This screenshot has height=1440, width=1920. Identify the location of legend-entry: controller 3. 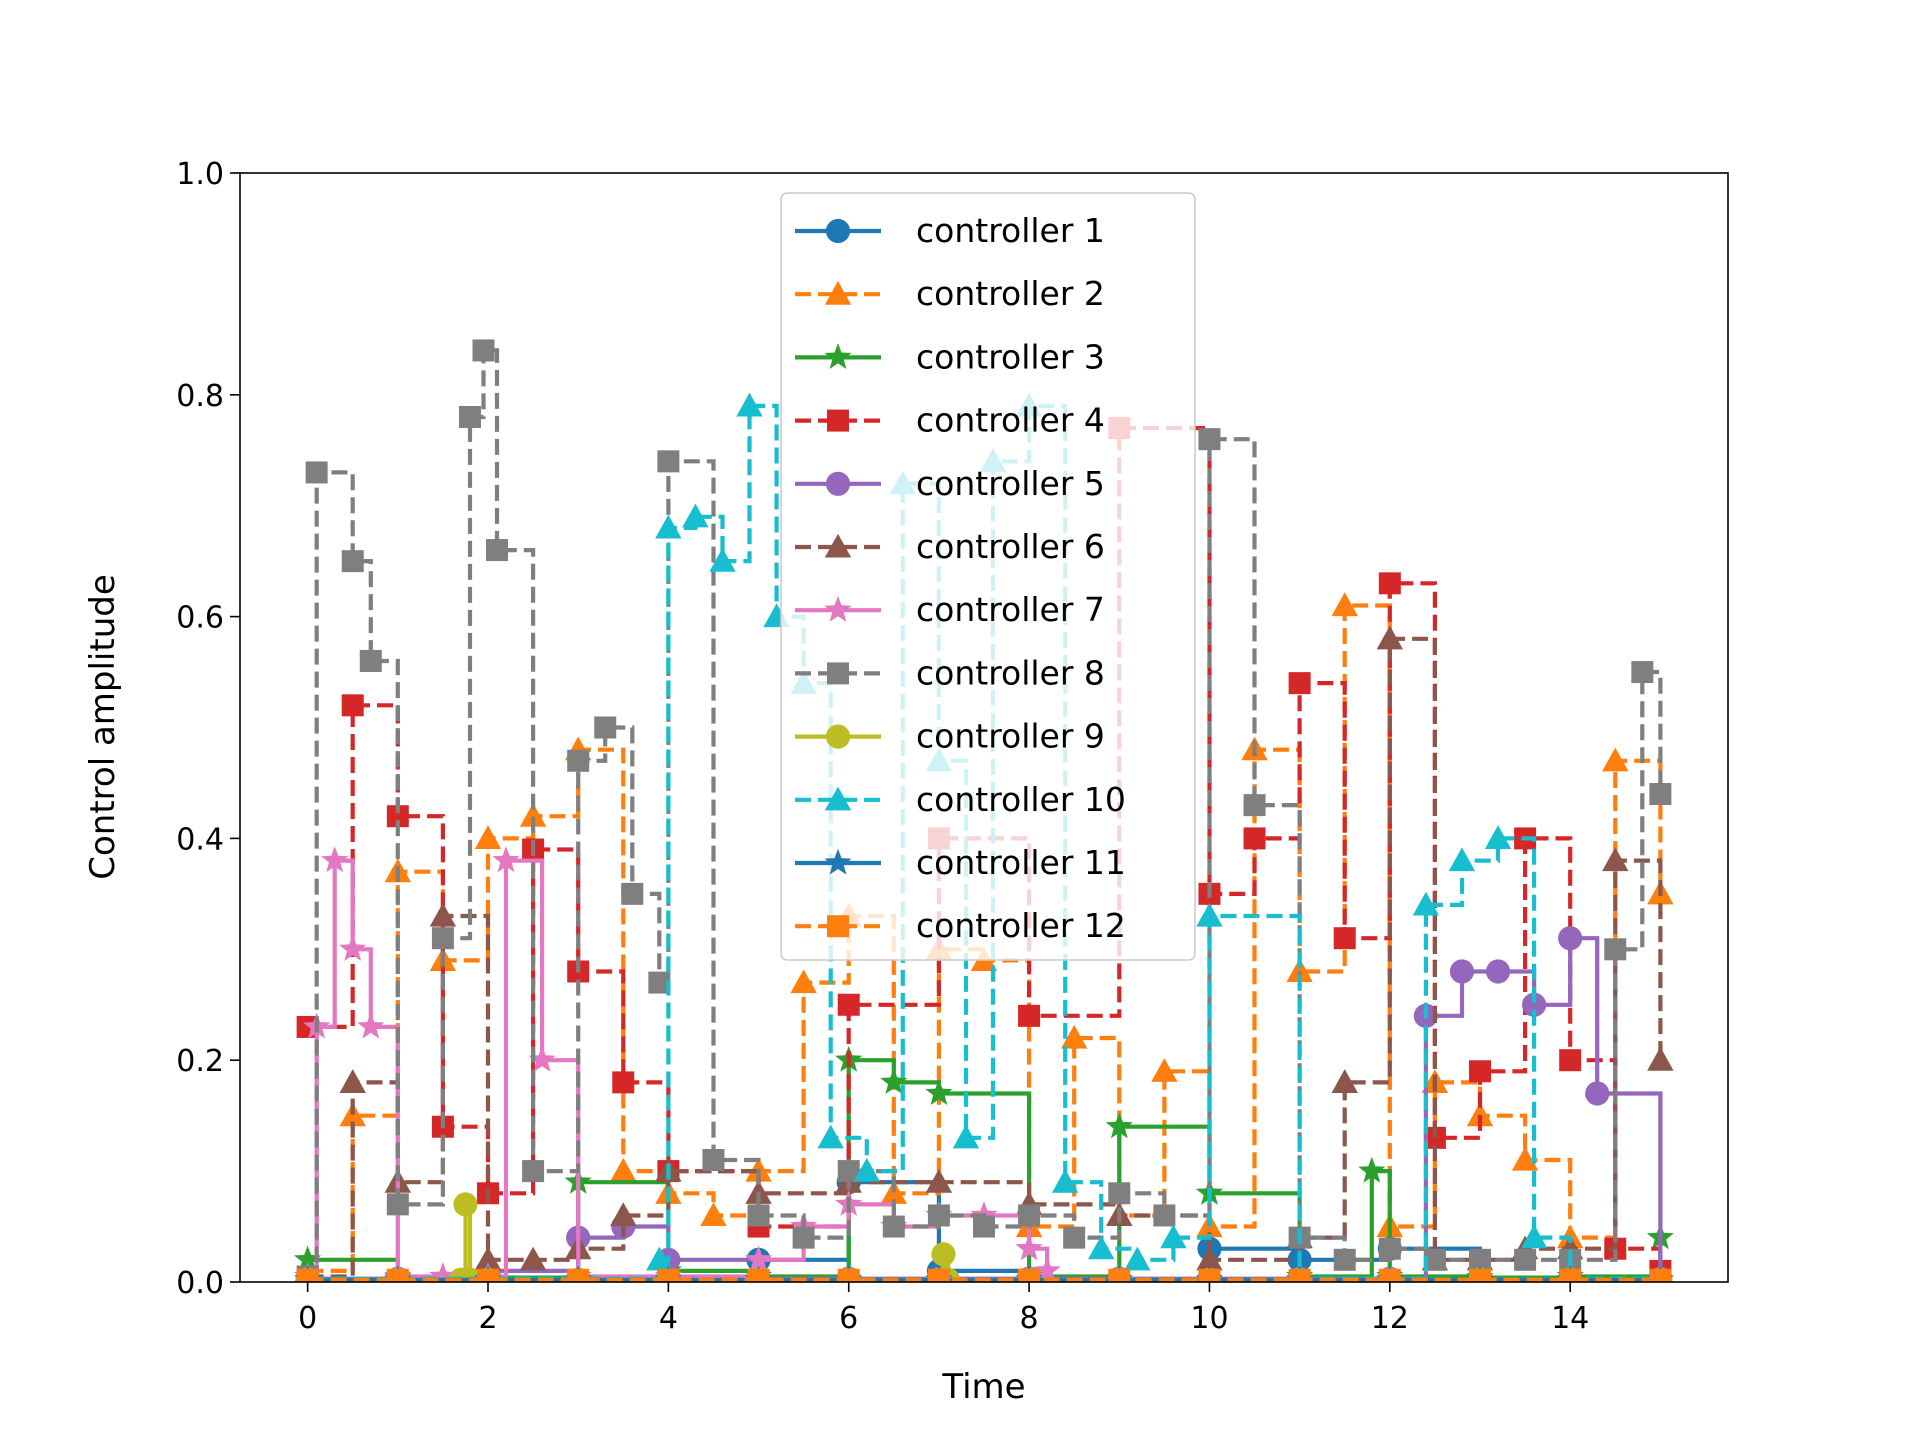
(950, 356).